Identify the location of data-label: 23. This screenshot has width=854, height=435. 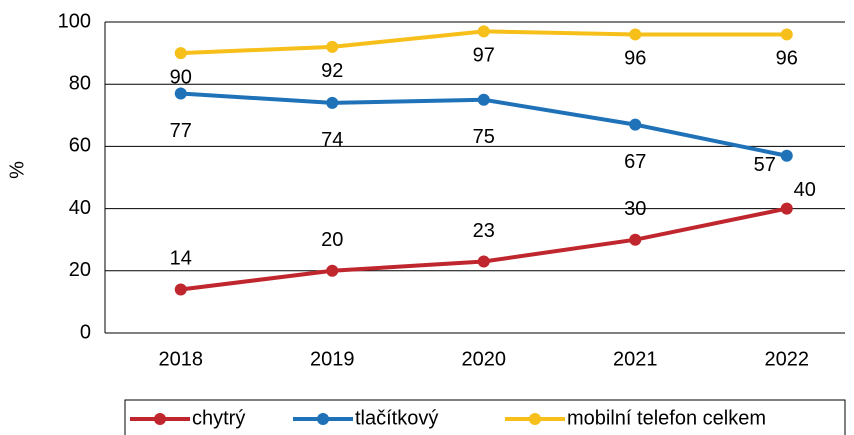
(484, 231).